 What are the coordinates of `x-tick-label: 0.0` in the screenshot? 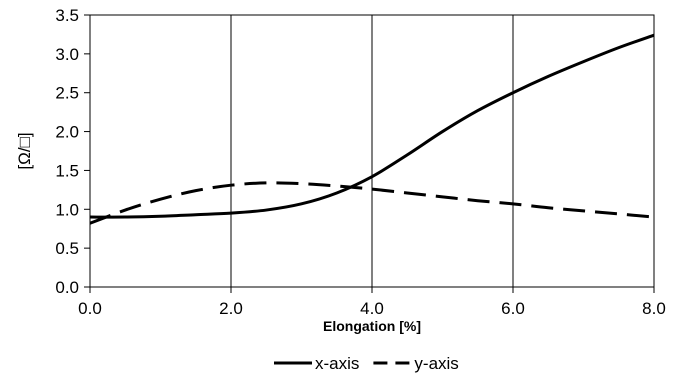 It's located at (90, 308).